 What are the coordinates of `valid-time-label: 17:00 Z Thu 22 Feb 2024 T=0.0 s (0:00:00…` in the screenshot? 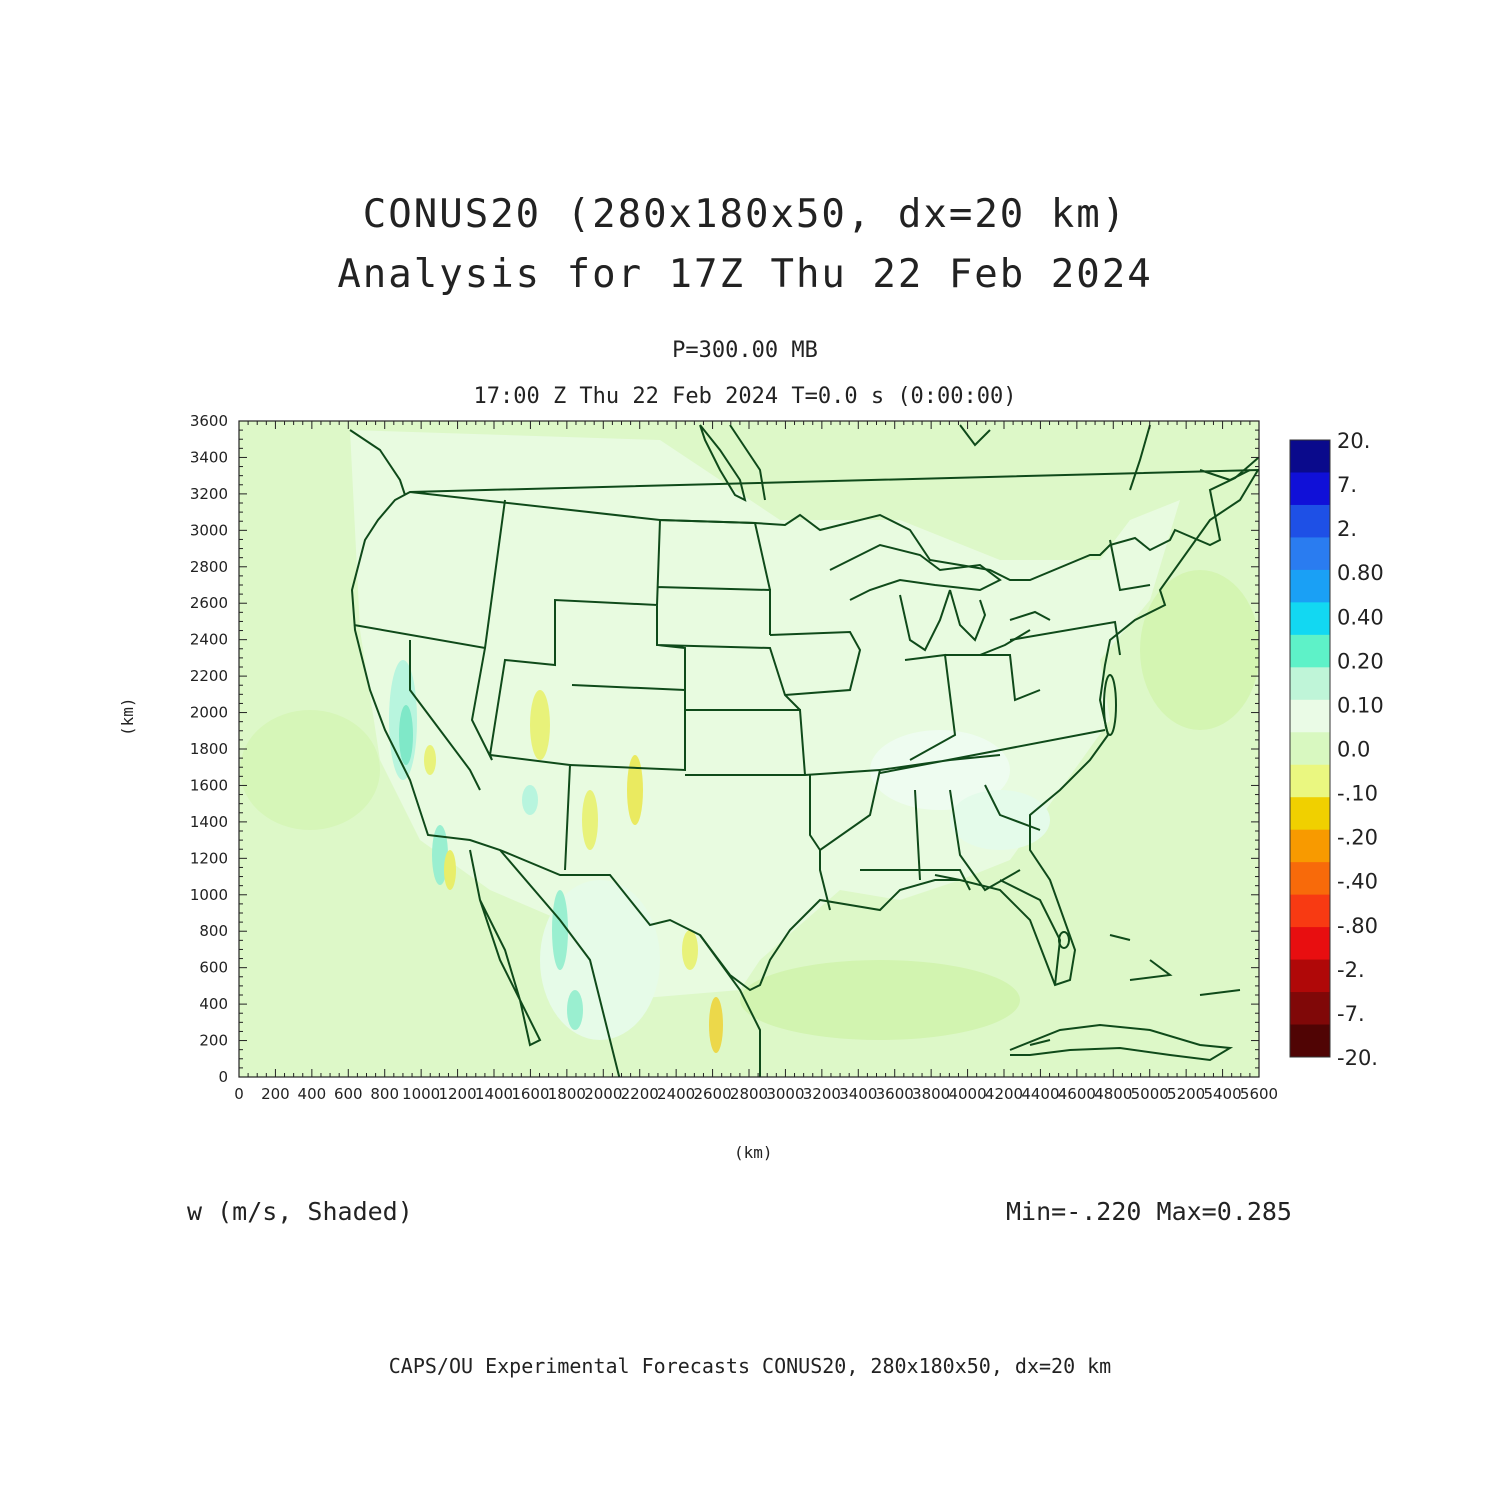 It's located at (745, 396).